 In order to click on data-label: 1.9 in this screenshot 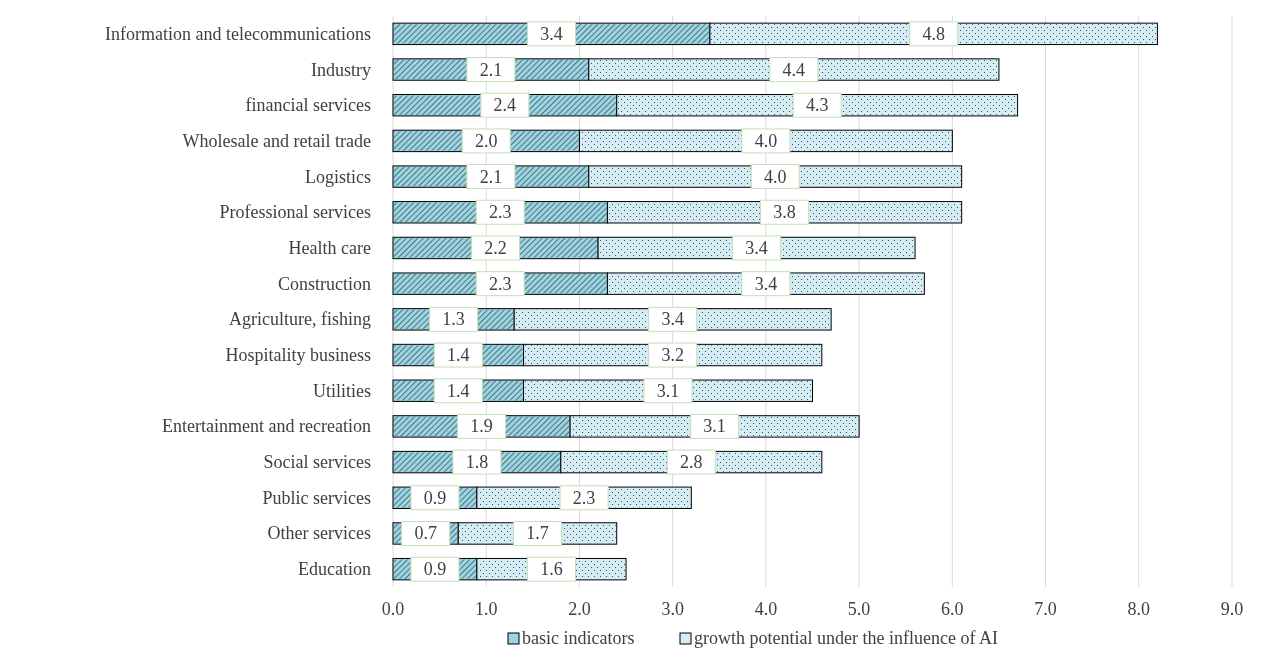, I will do `click(481, 426)`.